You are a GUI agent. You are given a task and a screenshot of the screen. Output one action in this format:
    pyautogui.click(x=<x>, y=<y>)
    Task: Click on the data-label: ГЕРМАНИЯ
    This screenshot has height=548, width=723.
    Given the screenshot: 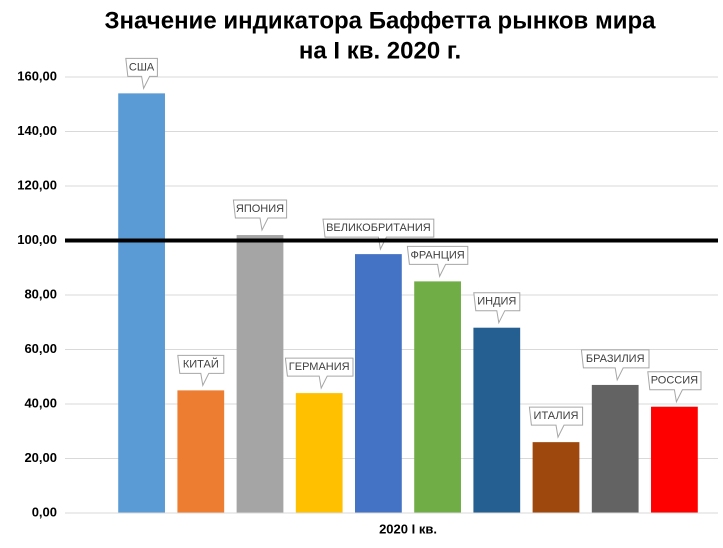 What is the action you would take?
    pyautogui.click(x=319, y=367)
    